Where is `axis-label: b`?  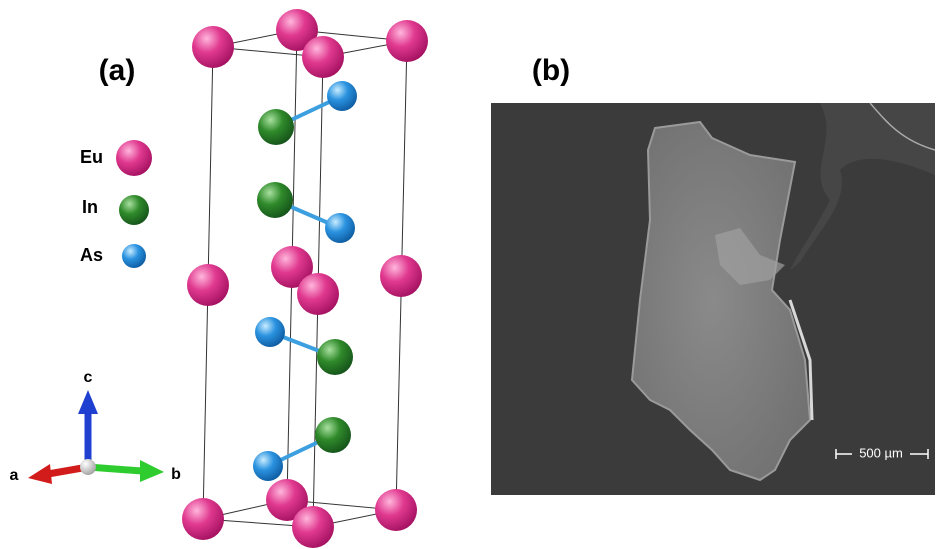 axis-label: b is located at coordinates (176, 474).